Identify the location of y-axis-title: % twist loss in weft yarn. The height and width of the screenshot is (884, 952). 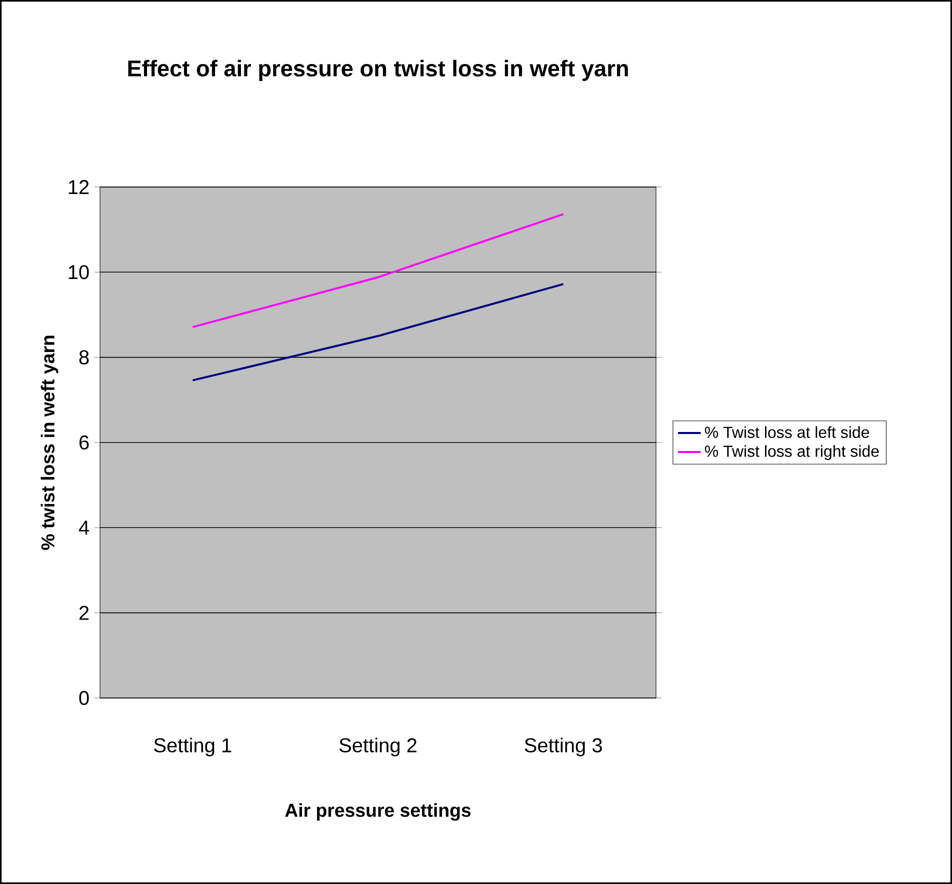
(49, 443).